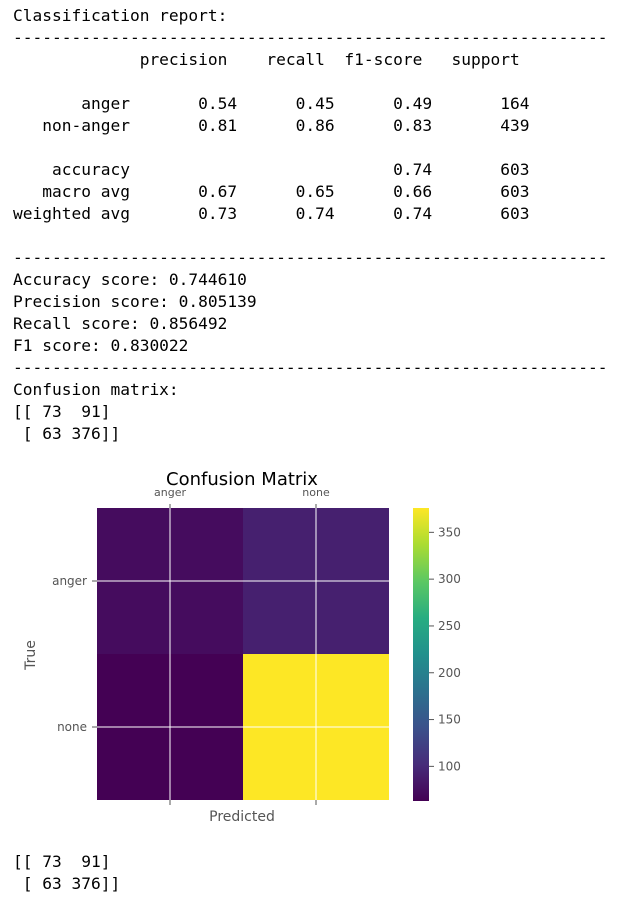 The width and height of the screenshot is (624, 904). Describe the element at coordinates (242, 479) in the screenshot. I see `chart-title: Confusion Matrix` at that location.